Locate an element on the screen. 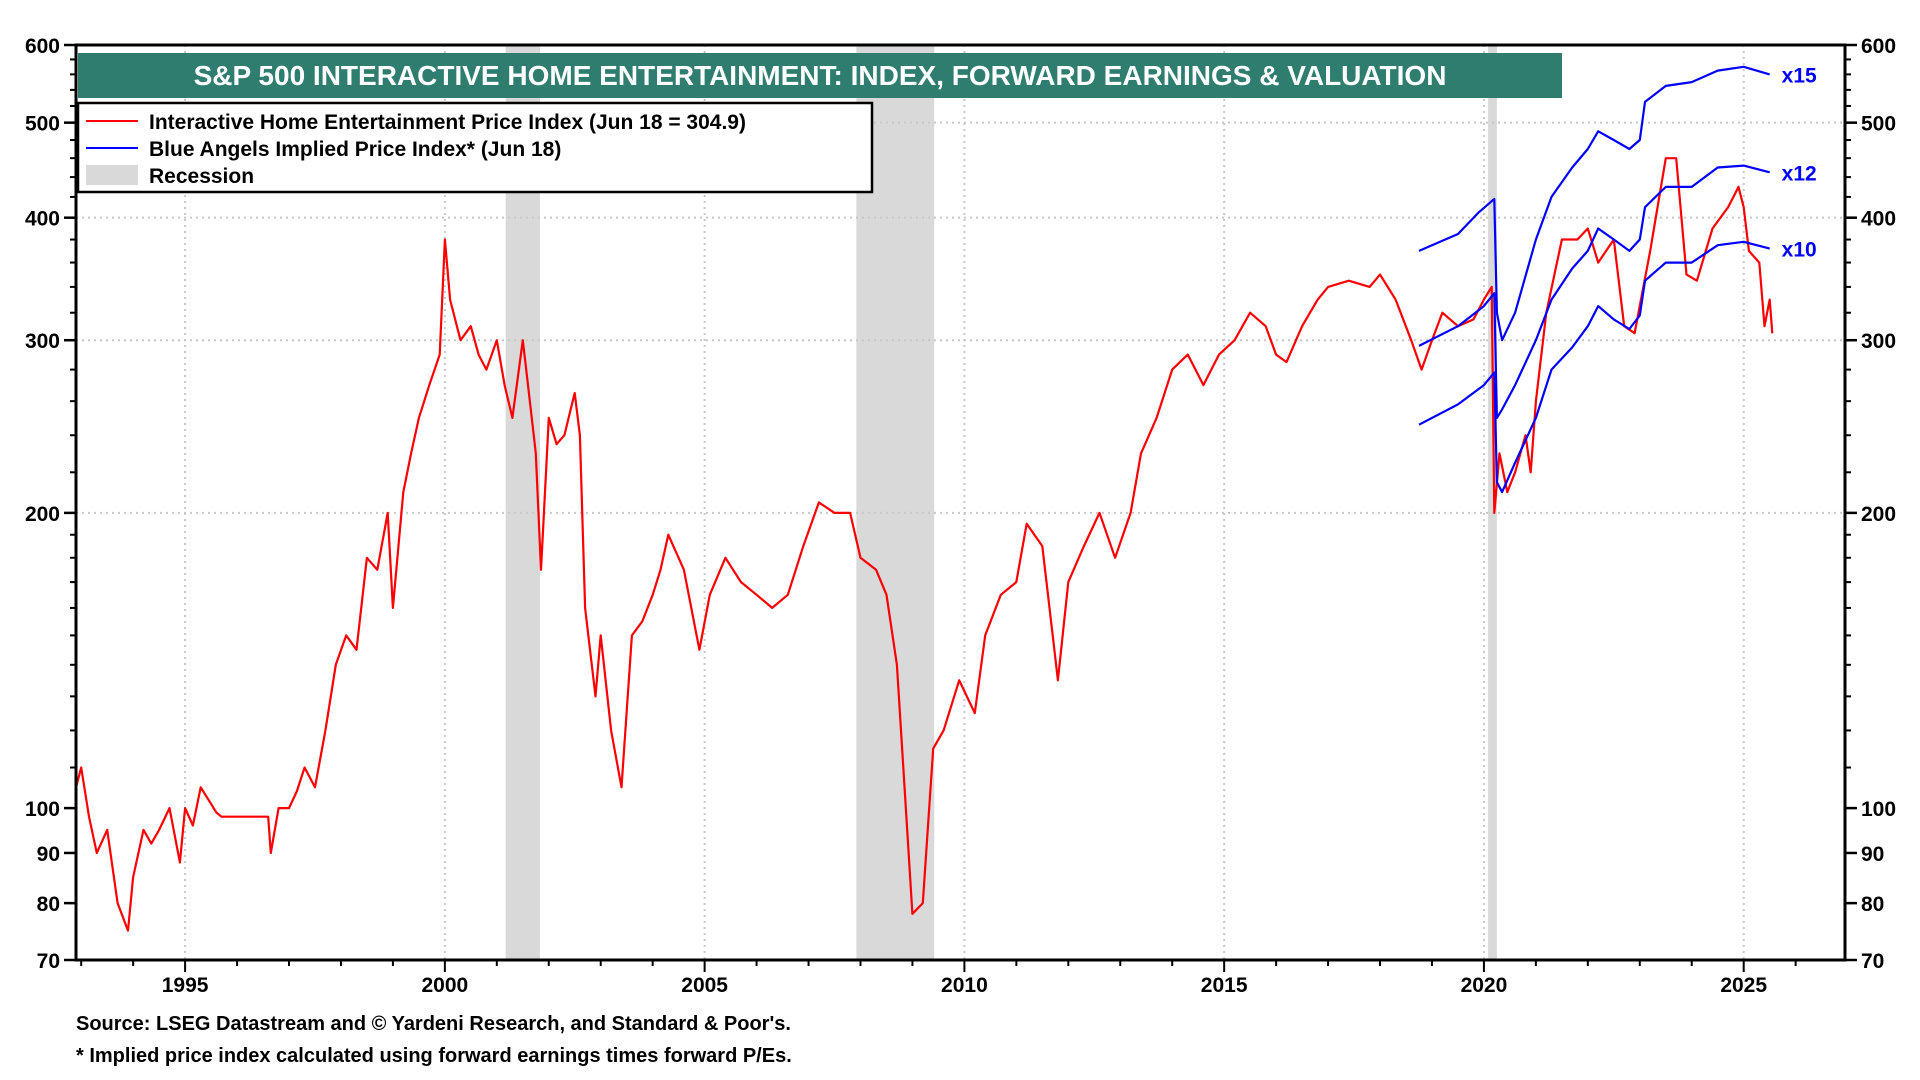  y-tick-label-right: 200 is located at coordinates (1878, 514).